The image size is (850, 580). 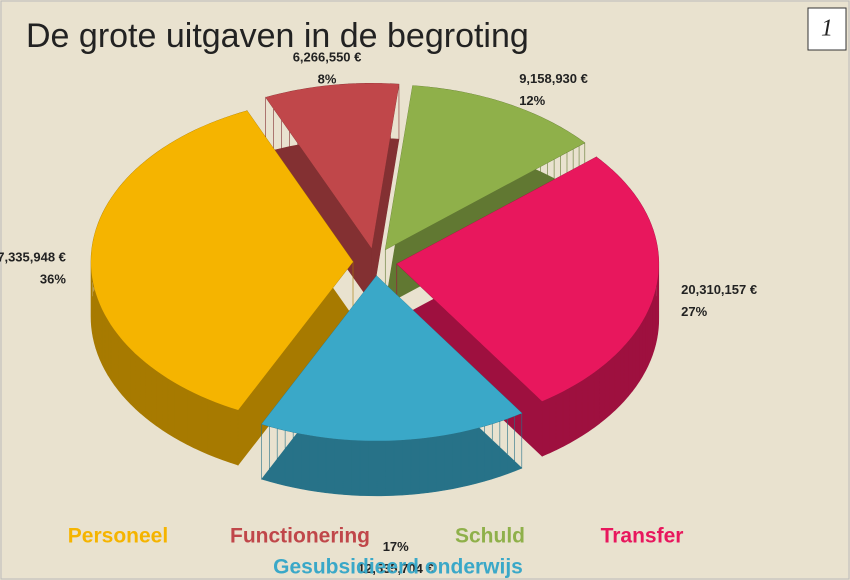 I want to click on value-label: 27,335,948 €, so click(x=33, y=257).